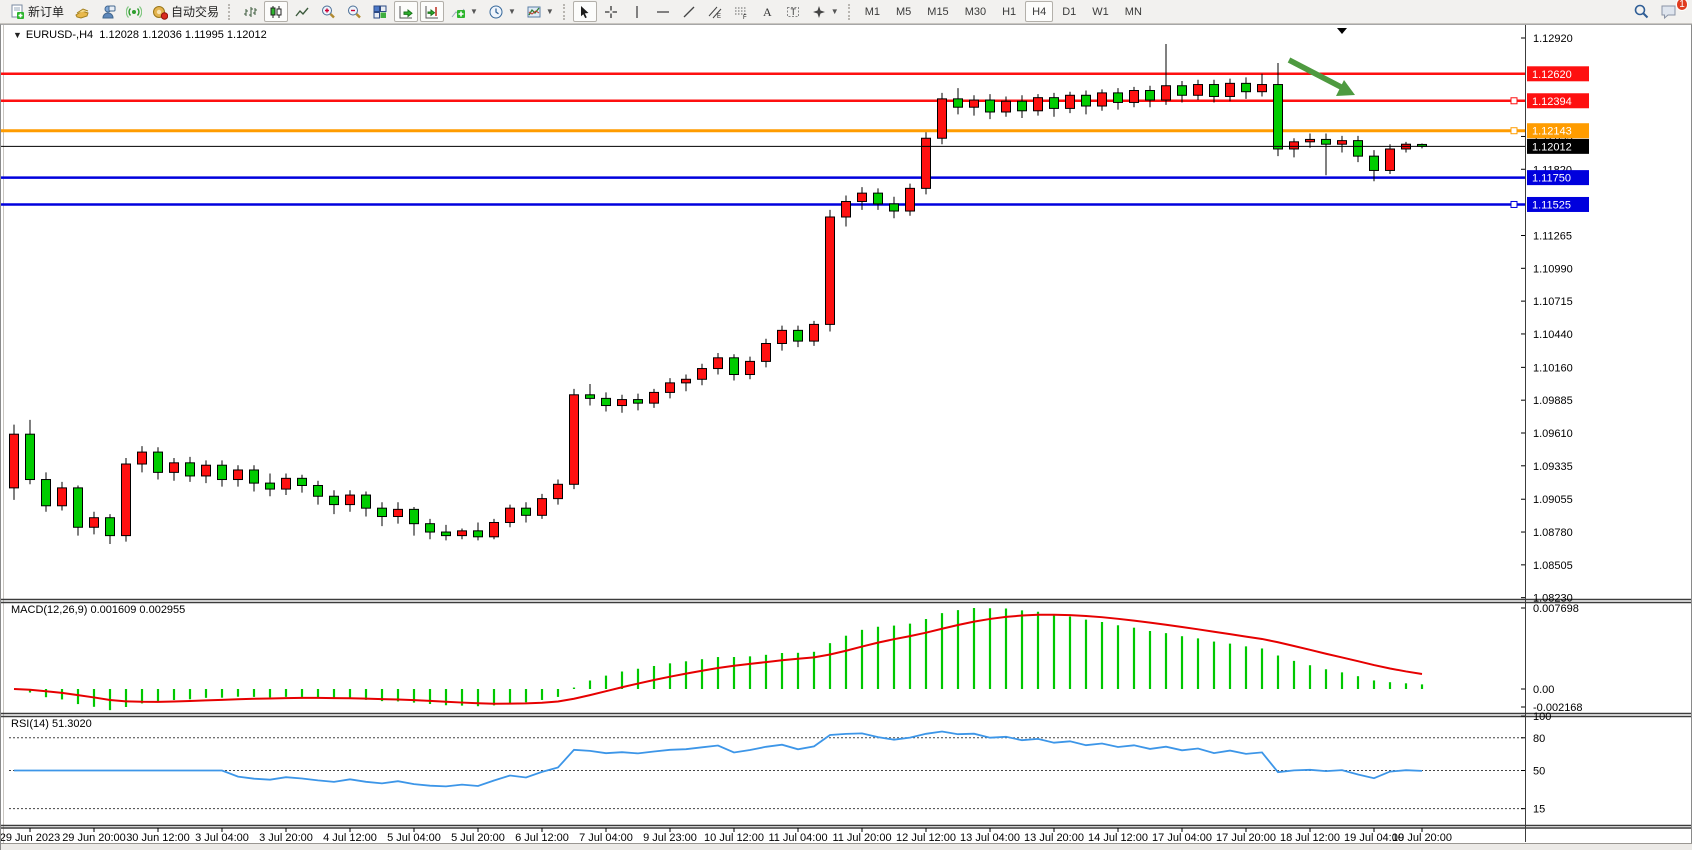 This screenshot has width=1692, height=850. I want to click on trendline-button, so click(689, 11).